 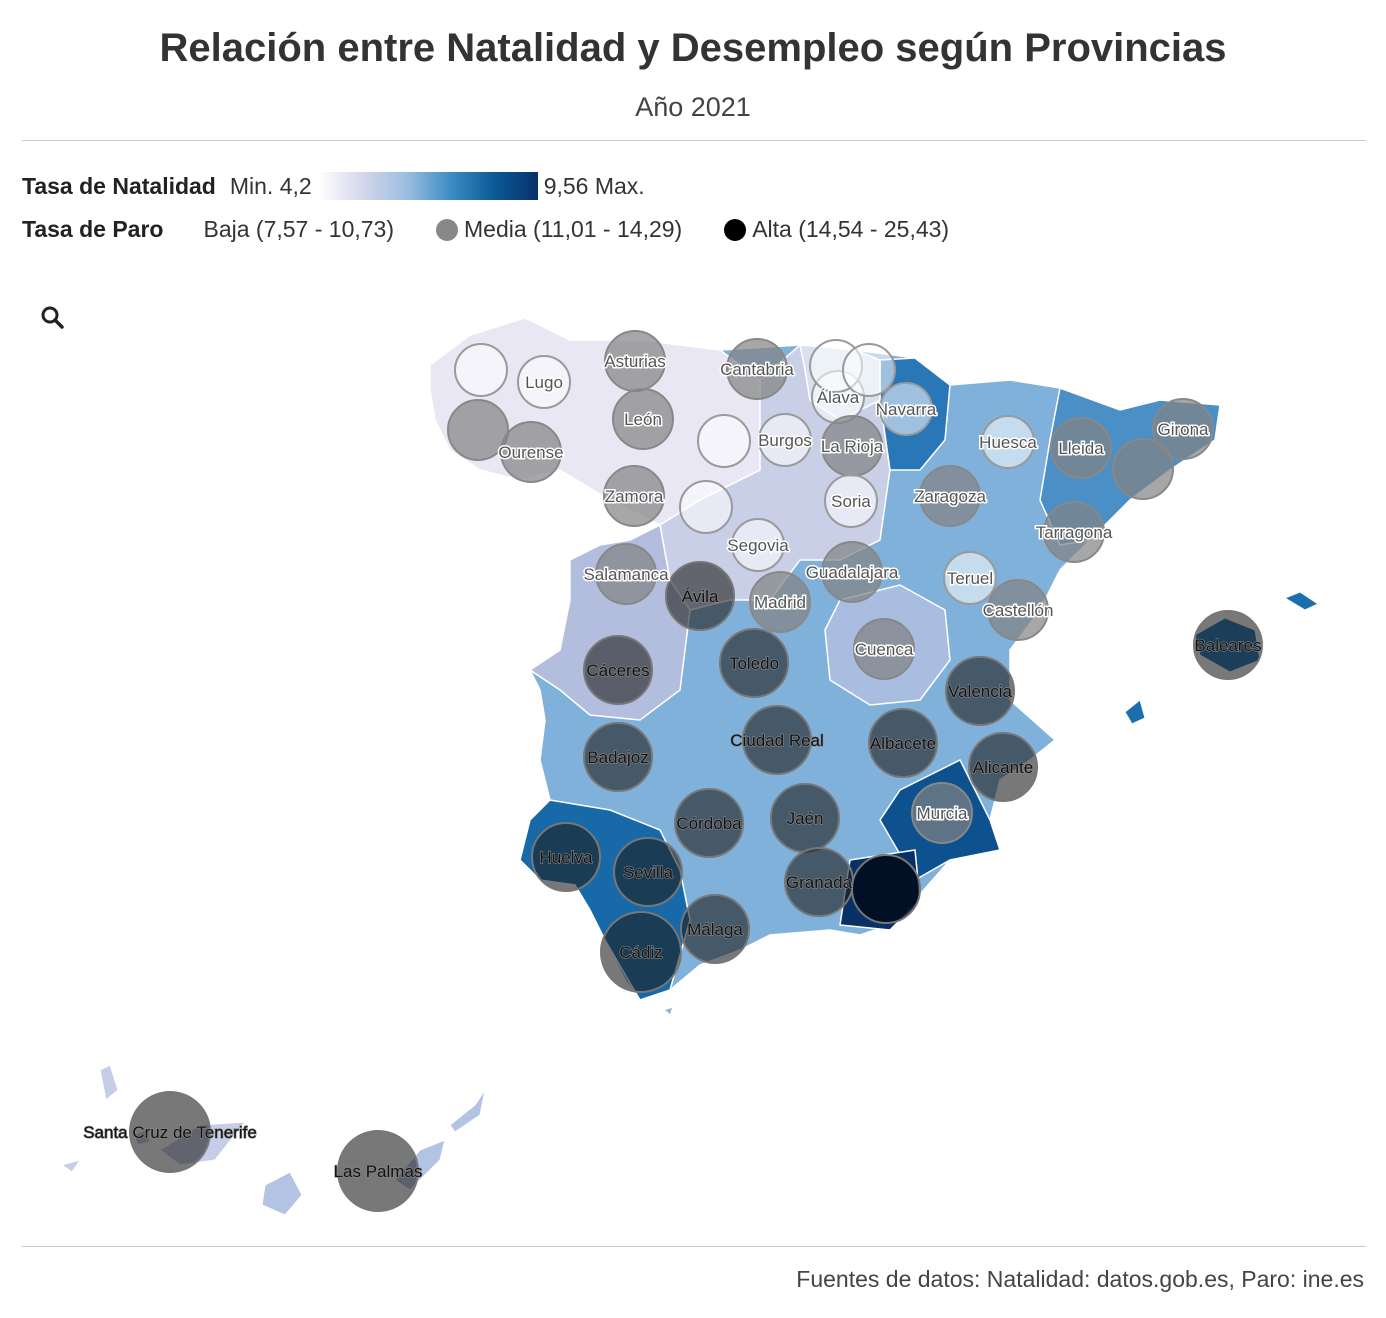 I want to click on paro-bubble-ourense, so click(x=531, y=452).